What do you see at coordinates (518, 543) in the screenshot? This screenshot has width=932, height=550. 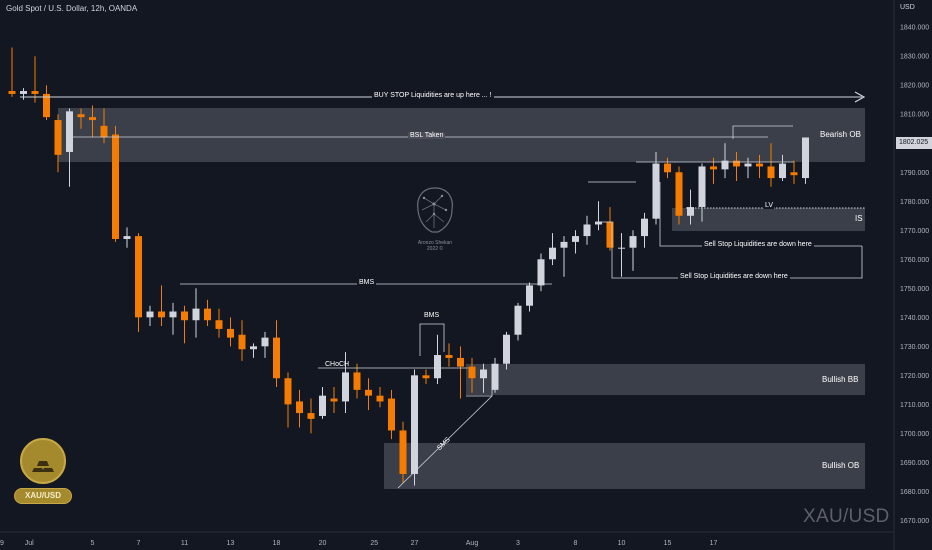 I see `x-tick-label: 3` at bounding box center [518, 543].